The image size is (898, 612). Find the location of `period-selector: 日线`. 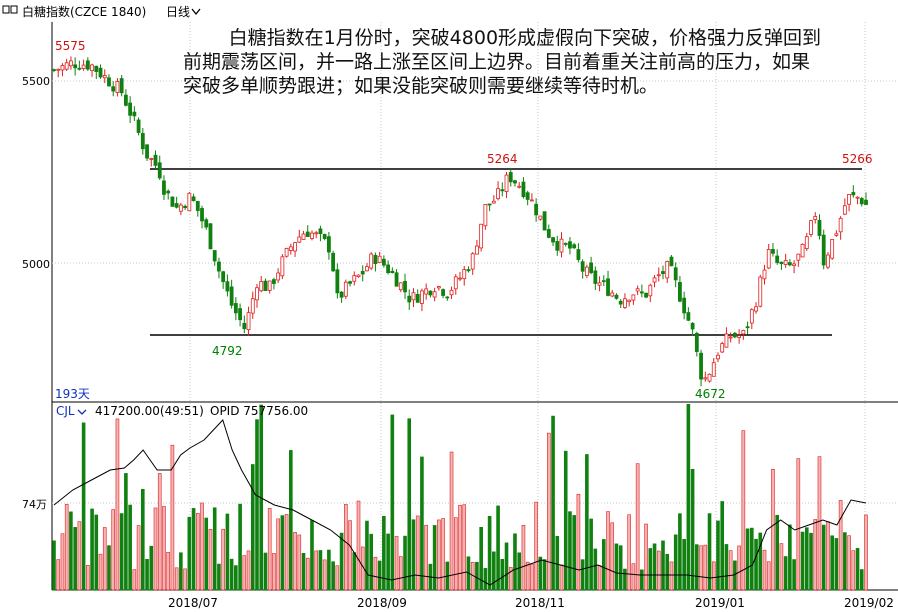

period-selector: 日线 is located at coordinates (183, 12).